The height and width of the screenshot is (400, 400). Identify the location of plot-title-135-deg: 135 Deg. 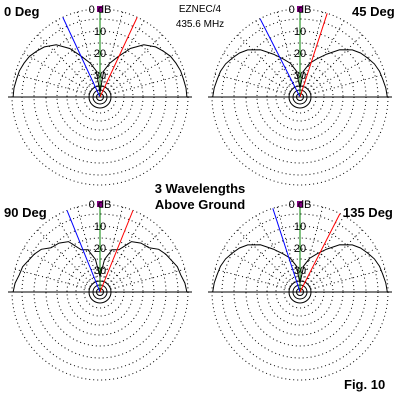
(368, 212).